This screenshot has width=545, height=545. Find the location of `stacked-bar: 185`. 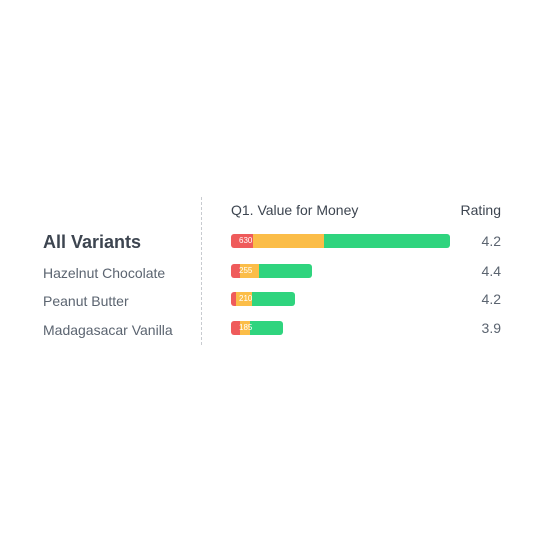

stacked-bar: 185 is located at coordinates (257, 328).